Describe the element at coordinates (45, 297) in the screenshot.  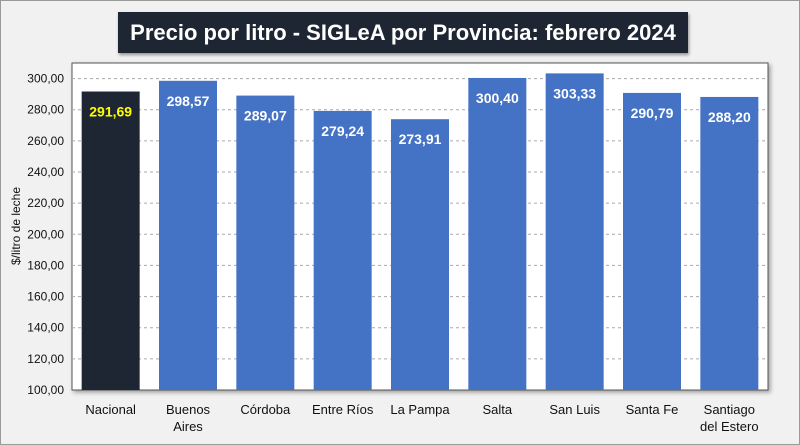
I see `y-tick-label: 160,00` at that location.